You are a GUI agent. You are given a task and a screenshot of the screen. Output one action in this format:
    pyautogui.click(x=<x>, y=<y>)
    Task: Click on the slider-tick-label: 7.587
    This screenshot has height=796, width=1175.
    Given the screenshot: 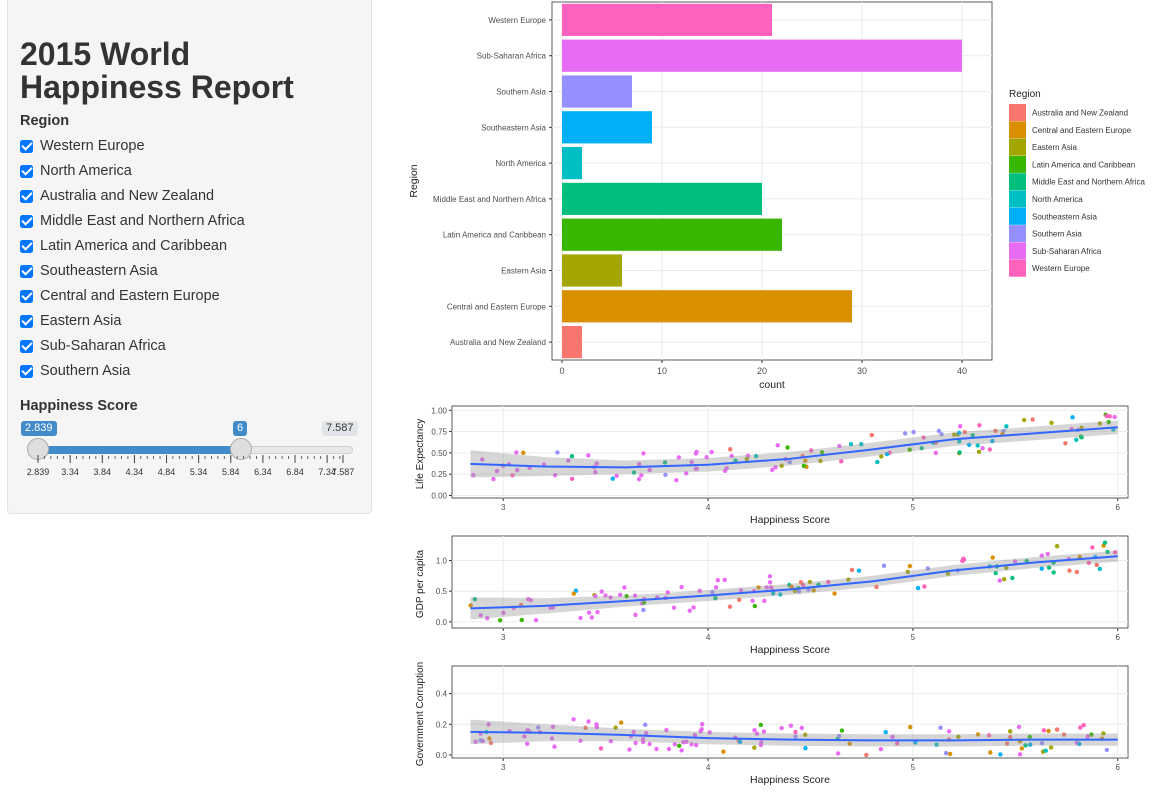 What is the action you would take?
    pyautogui.click(x=343, y=472)
    